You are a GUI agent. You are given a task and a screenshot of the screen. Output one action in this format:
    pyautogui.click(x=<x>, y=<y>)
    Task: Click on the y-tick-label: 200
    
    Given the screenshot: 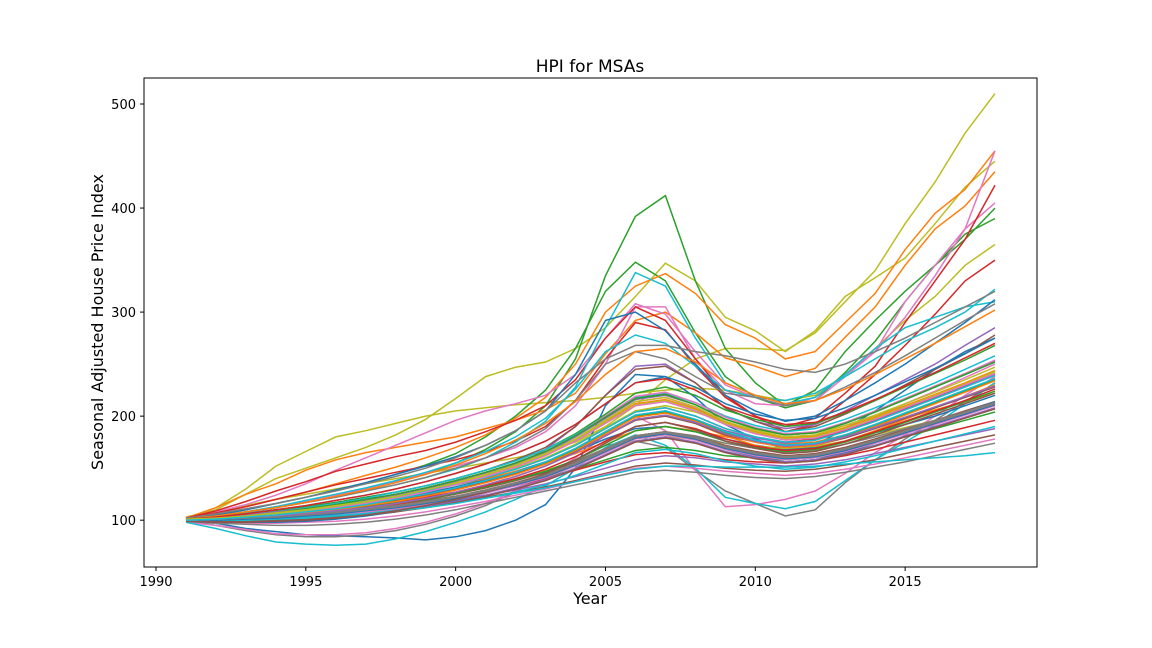 What is the action you would take?
    pyautogui.click(x=123, y=417)
    